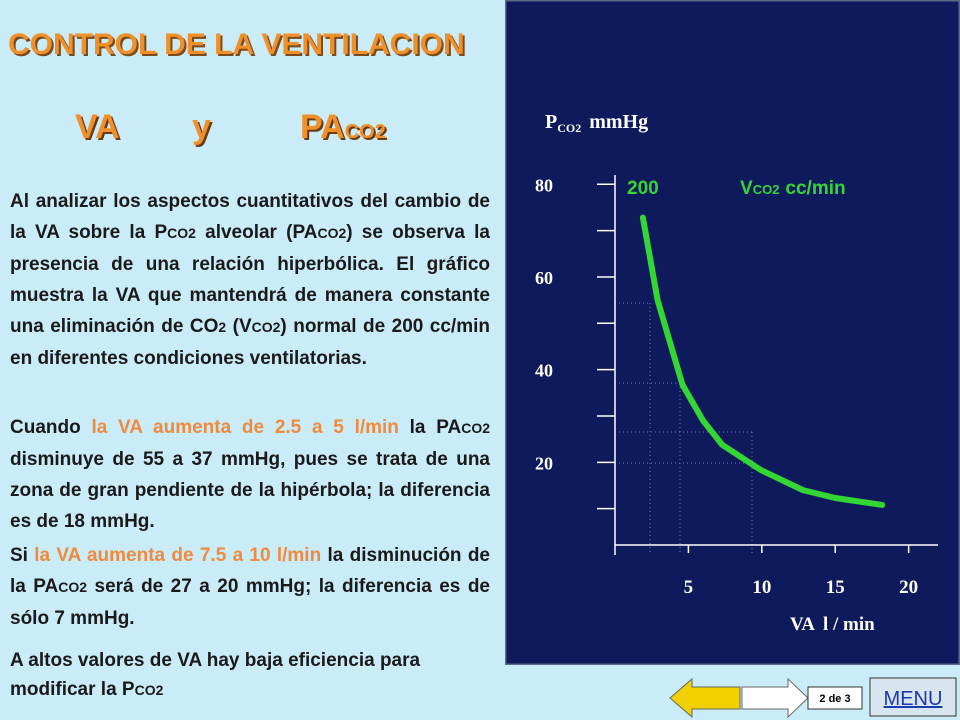 The height and width of the screenshot is (720, 960). I want to click on legend-sub: CO2, so click(766, 189).